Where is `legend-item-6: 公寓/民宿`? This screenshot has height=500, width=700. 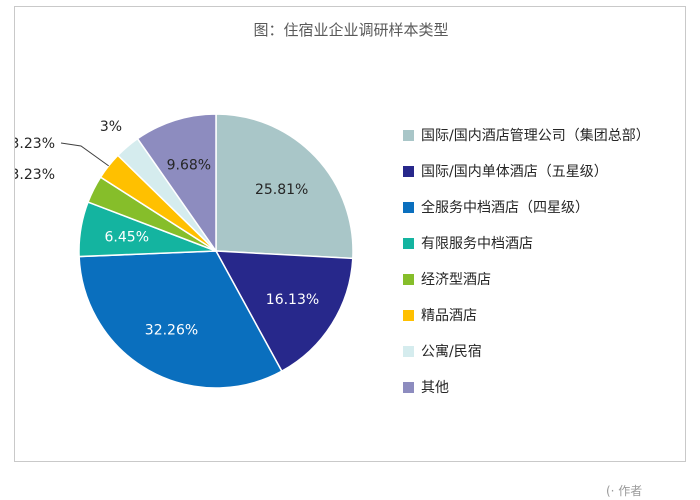
legend-item-6: 公寓/民宿 is located at coordinates (526, 351).